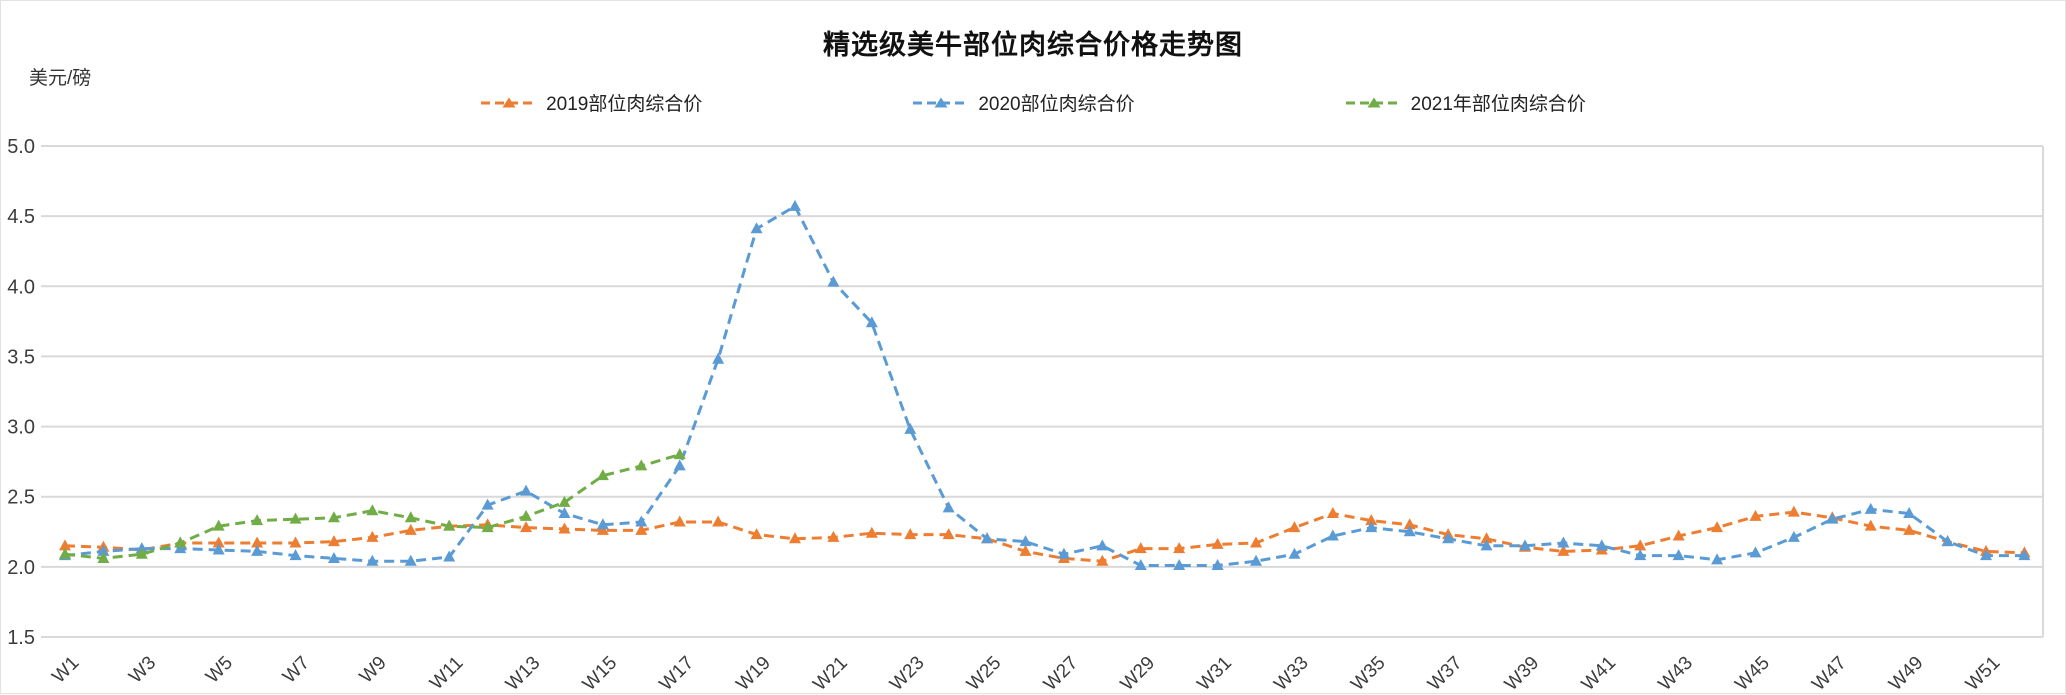  I want to click on legend-item-2020: 2020部位肉综合价, so click(1023, 102).